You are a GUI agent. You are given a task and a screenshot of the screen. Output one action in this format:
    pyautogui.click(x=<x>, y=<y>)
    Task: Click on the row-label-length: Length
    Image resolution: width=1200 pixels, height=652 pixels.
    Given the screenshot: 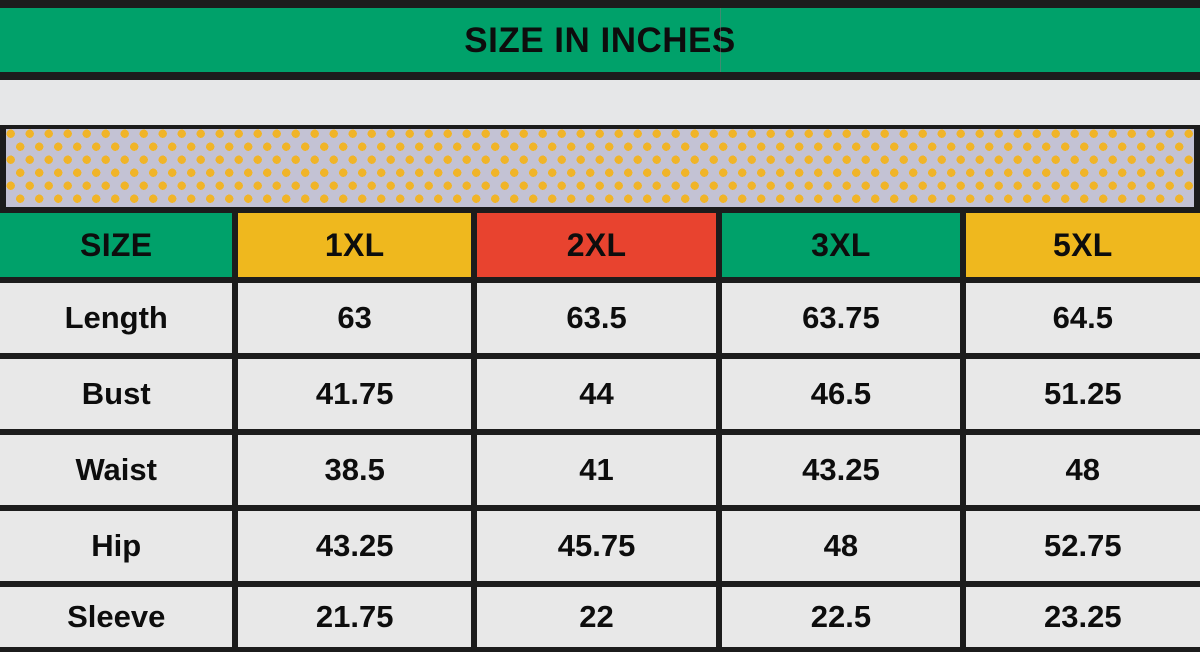 What is the action you would take?
    pyautogui.click(x=116, y=318)
    